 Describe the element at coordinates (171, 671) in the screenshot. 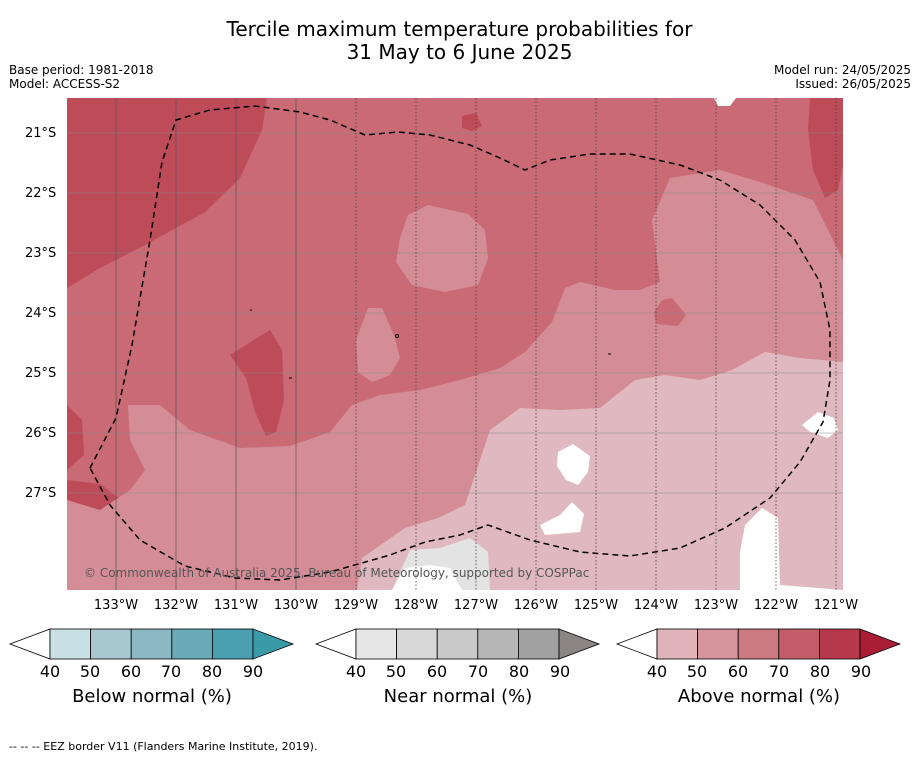

I see `legend-below-tick: 70` at that location.